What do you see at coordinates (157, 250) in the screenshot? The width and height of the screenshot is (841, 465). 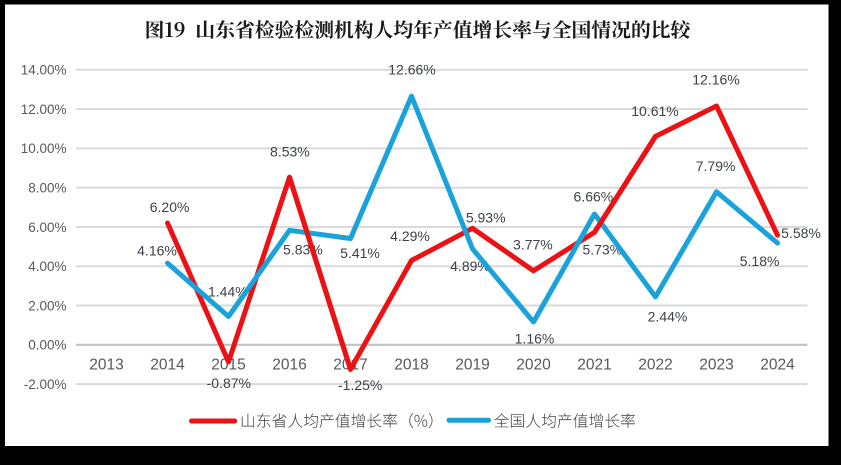 I see `svg-text: 4.16%` at bounding box center [157, 250].